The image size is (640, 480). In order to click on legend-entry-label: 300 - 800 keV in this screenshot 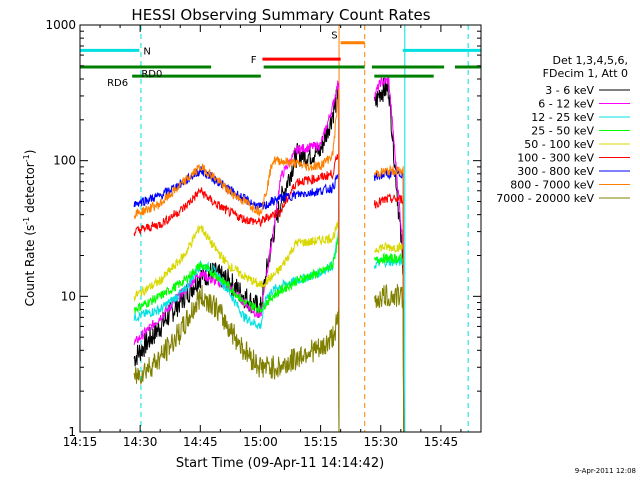, I will do `click(555, 171)`.